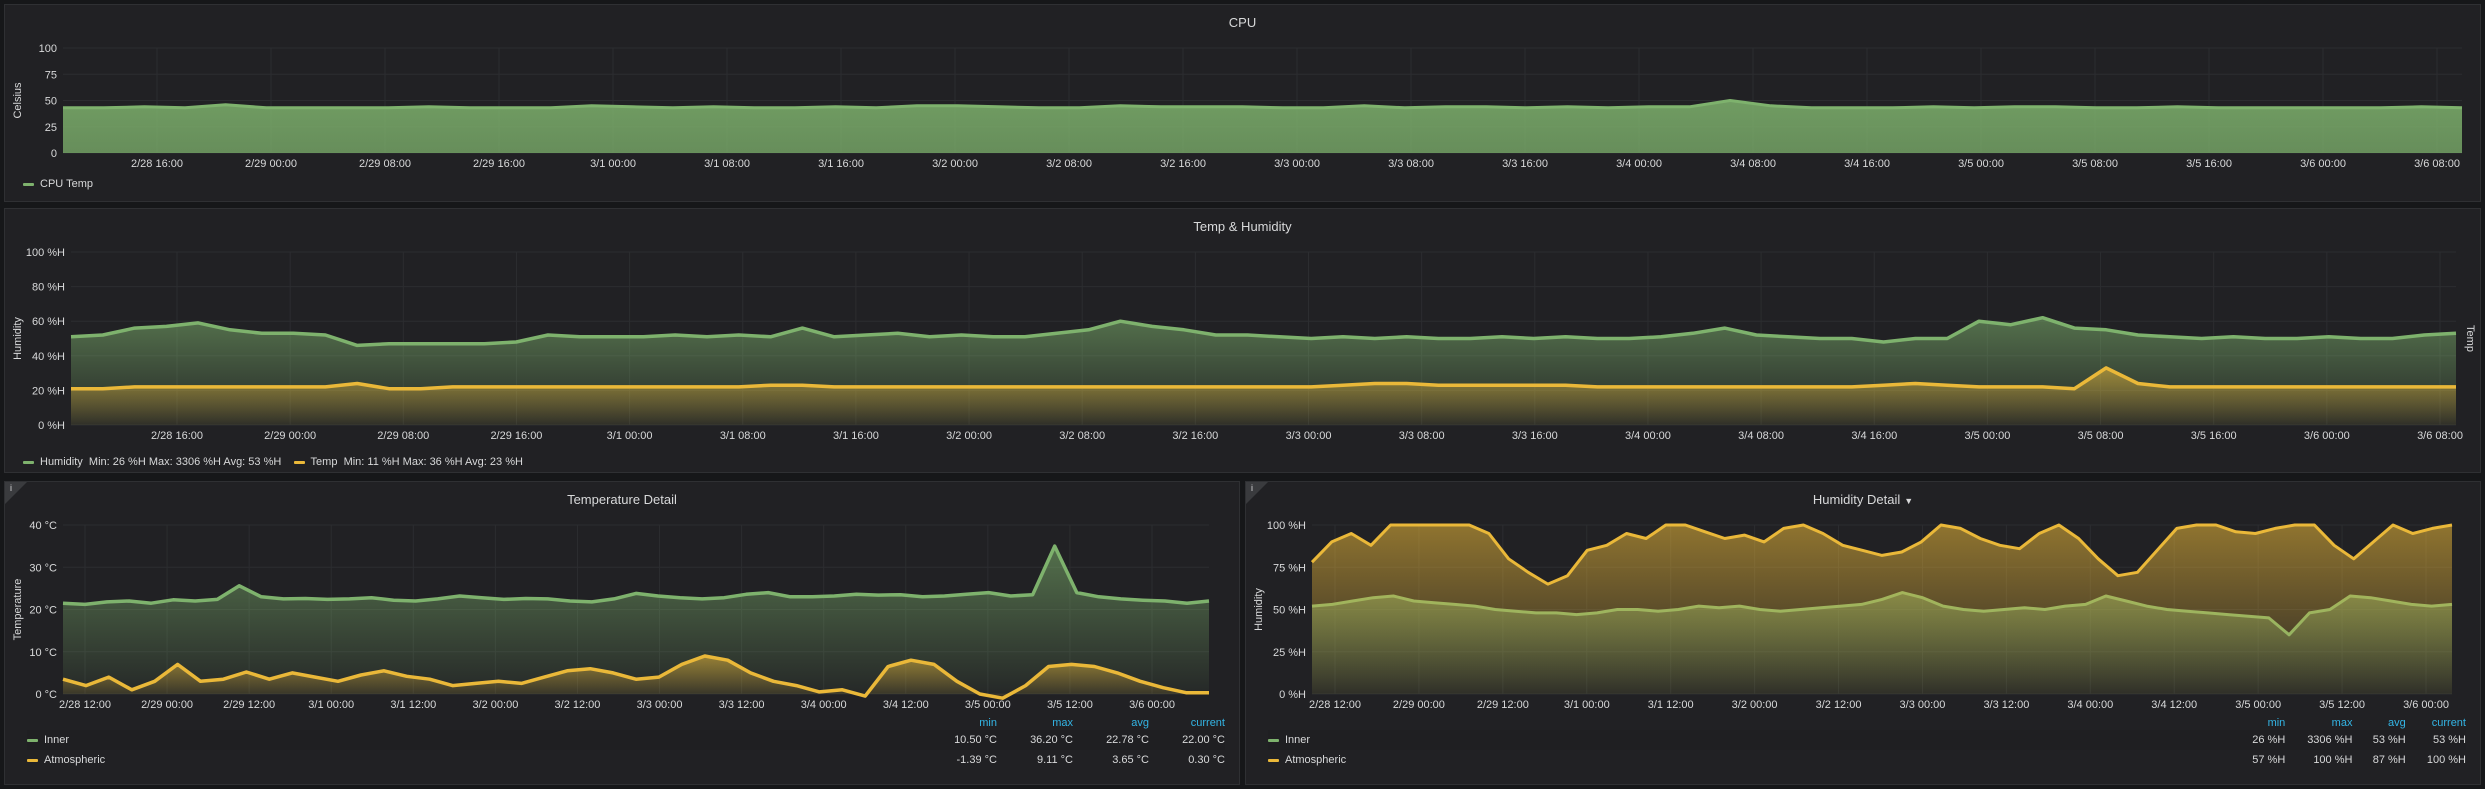 This screenshot has height=789, width=2485. Describe the element at coordinates (249, 705) in the screenshot. I see `x-tick-label: 2/29 12:00` at that location.